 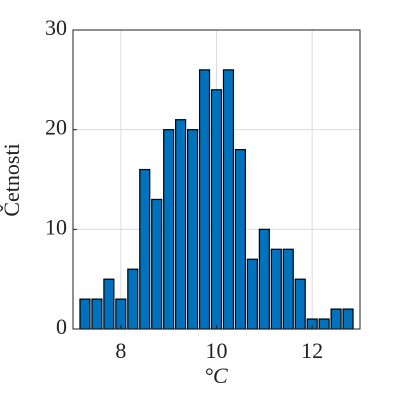 I want to click on y-tick-label: 0, so click(x=61, y=326).